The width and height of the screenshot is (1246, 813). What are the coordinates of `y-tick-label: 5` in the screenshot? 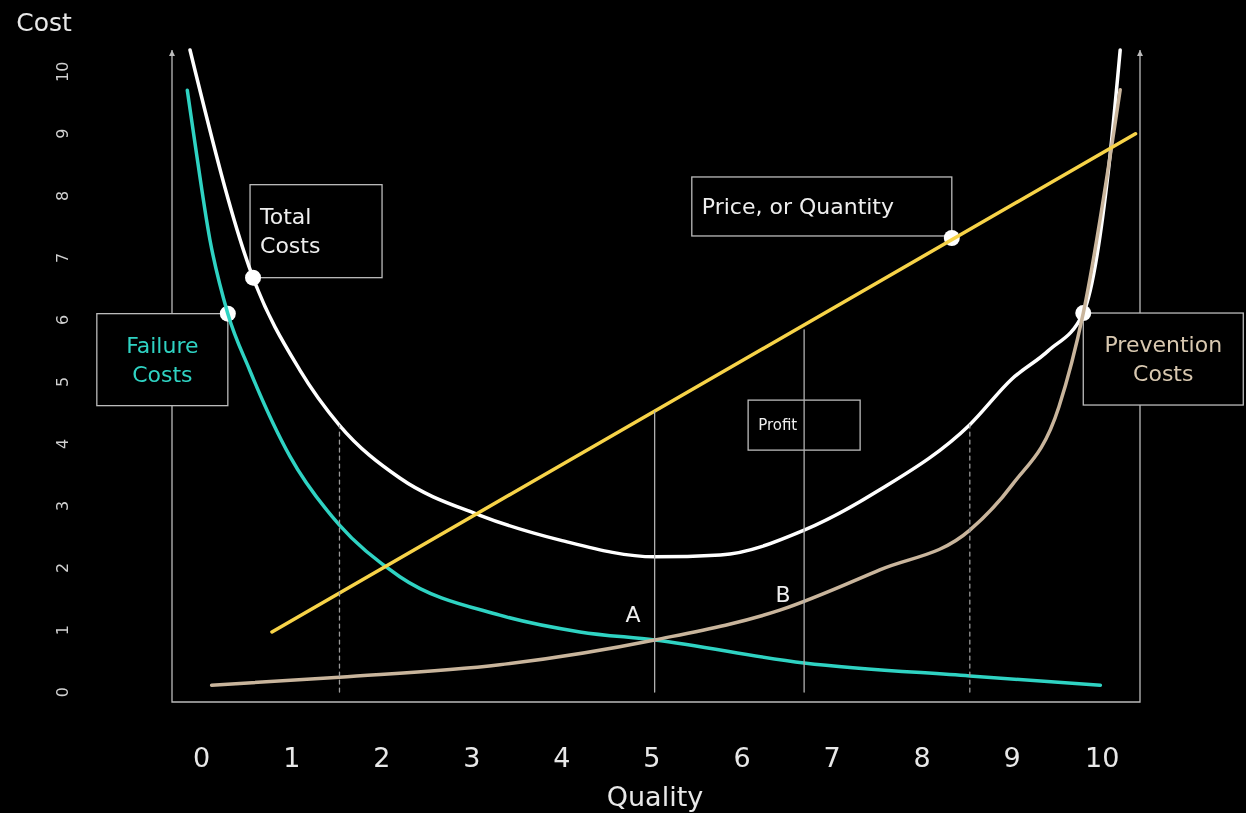 It's located at (62, 381).